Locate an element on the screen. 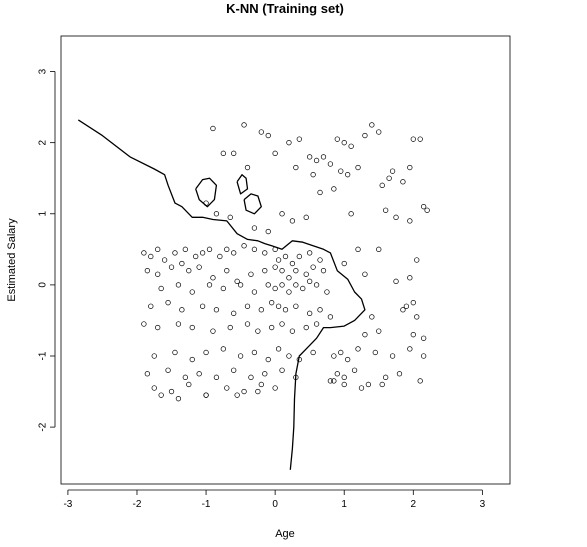  x-tick-label: -3 is located at coordinates (67, 504).